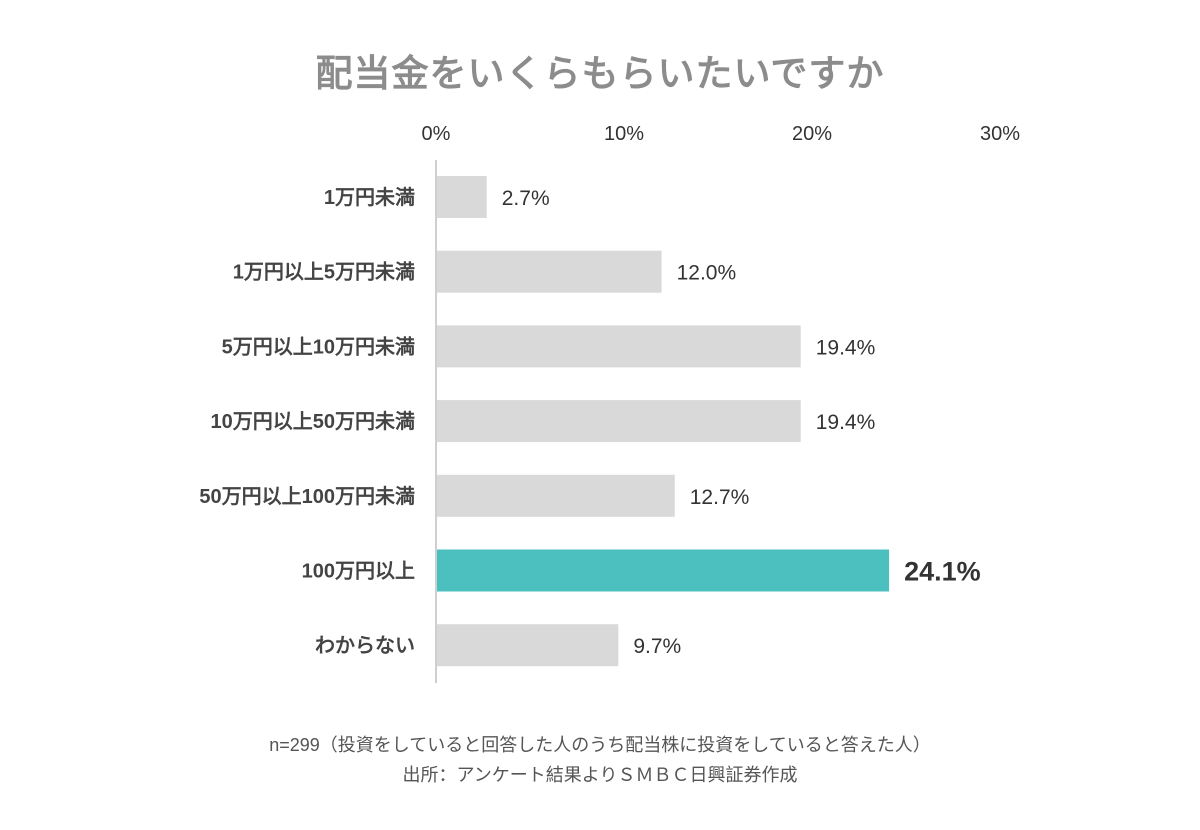 The height and width of the screenshot is (830, 1200). I want to click on category-label: 5万円以上10万円未満, so click(318, 346).